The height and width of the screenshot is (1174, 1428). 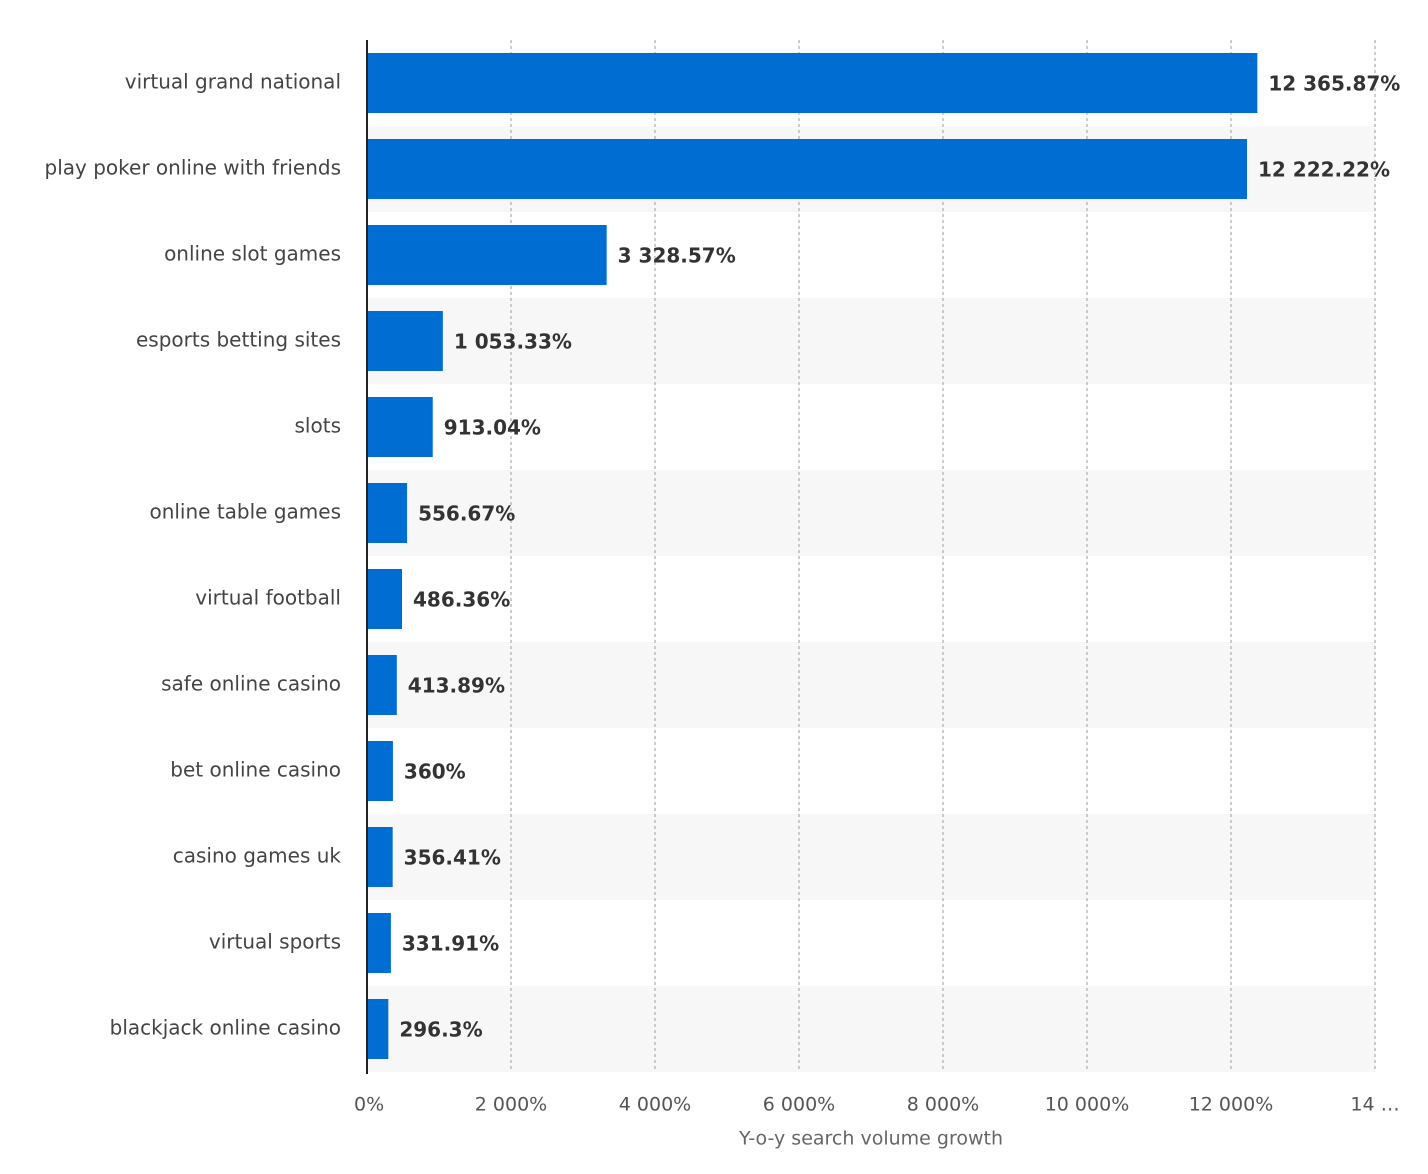 I want to click on value-label: 3 328.57%, so click(x=677, y=256).